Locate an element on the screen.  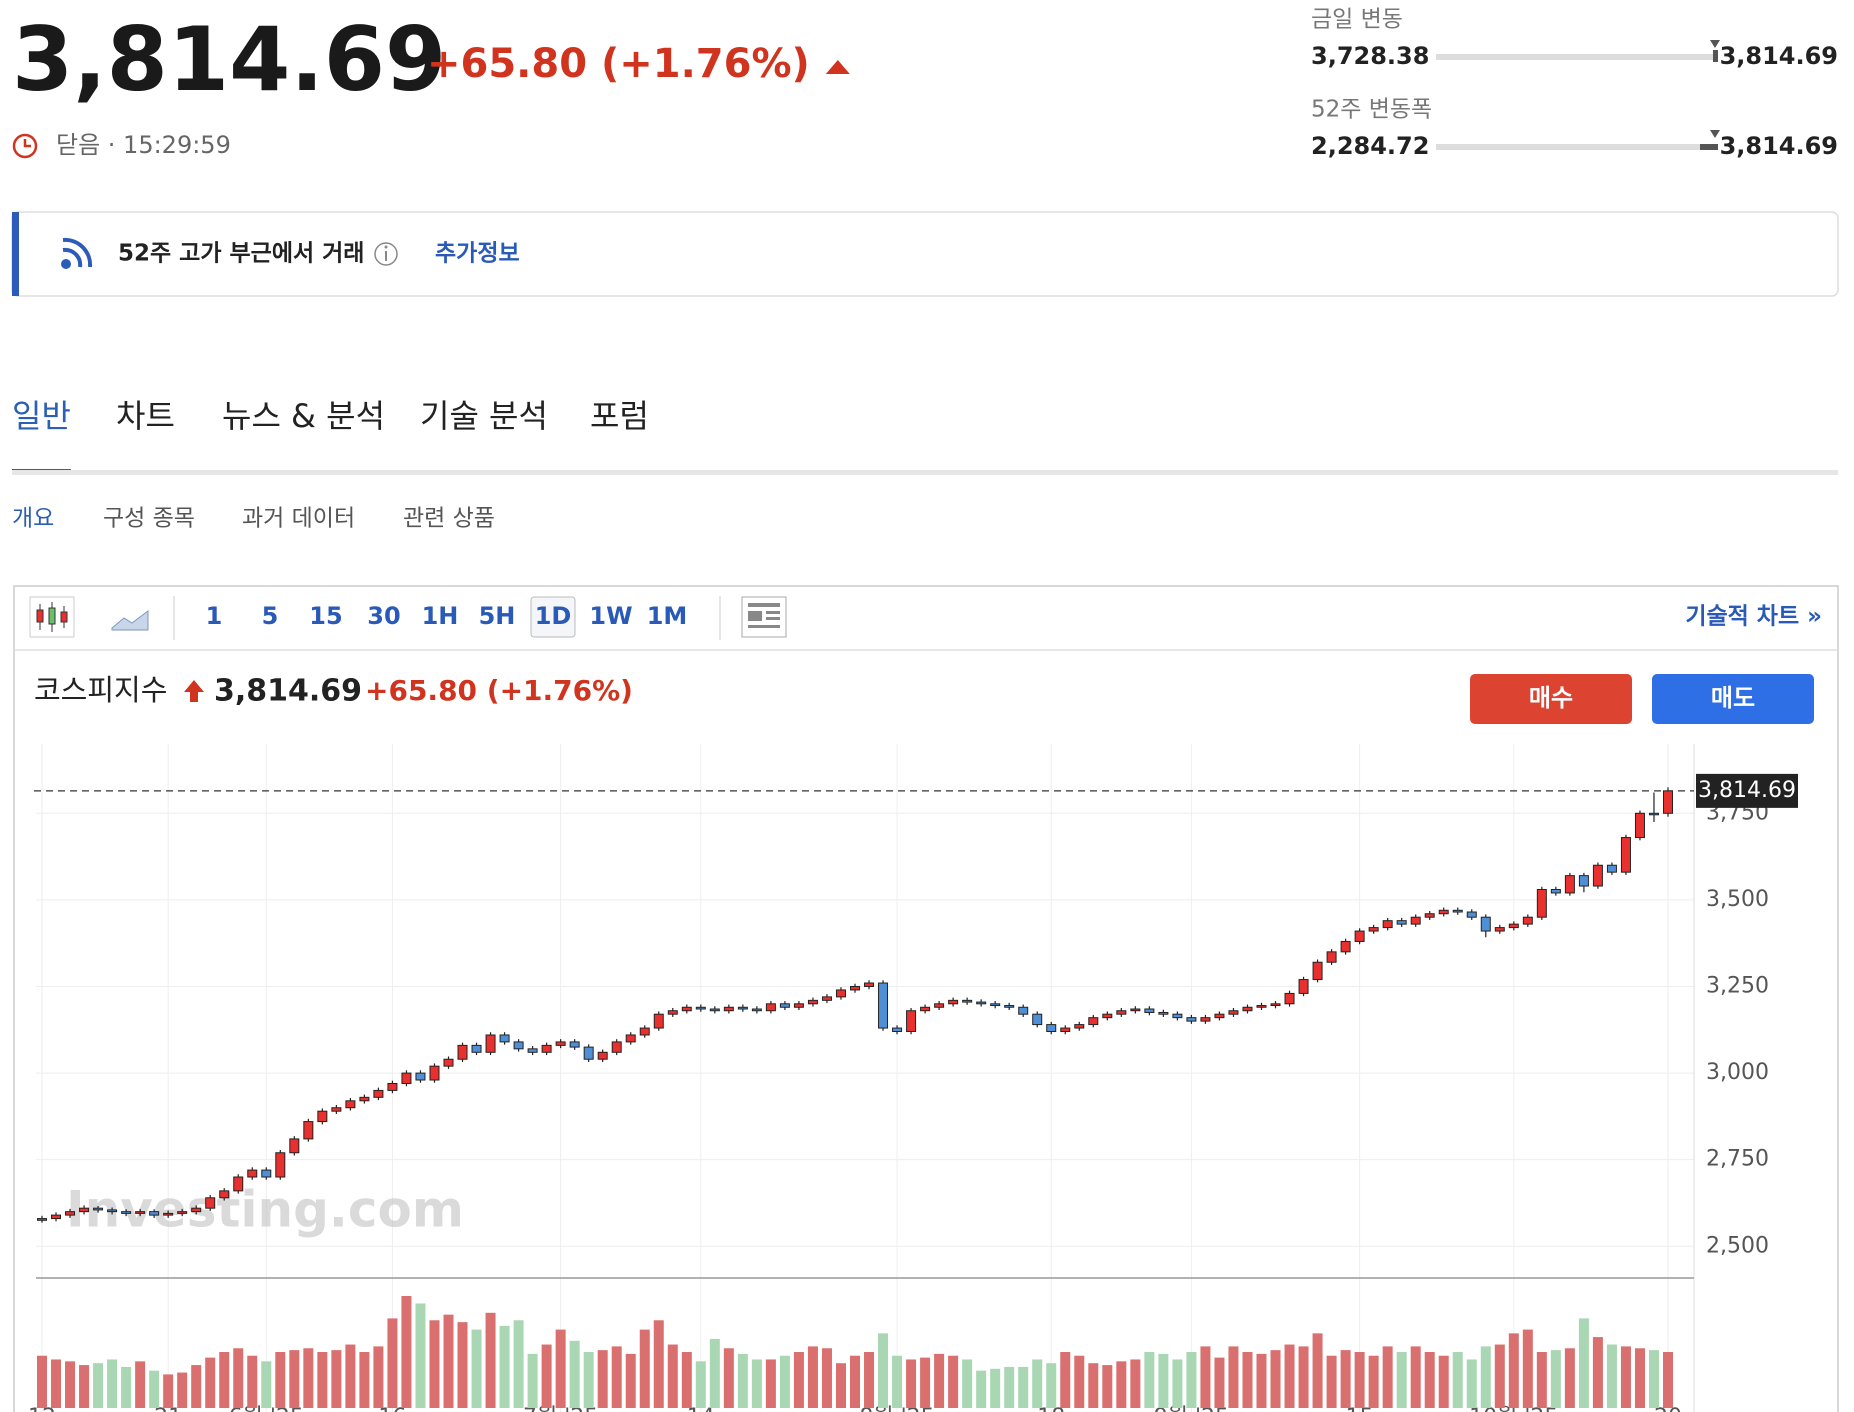
sell-button is located at coordinates (1733, 699).